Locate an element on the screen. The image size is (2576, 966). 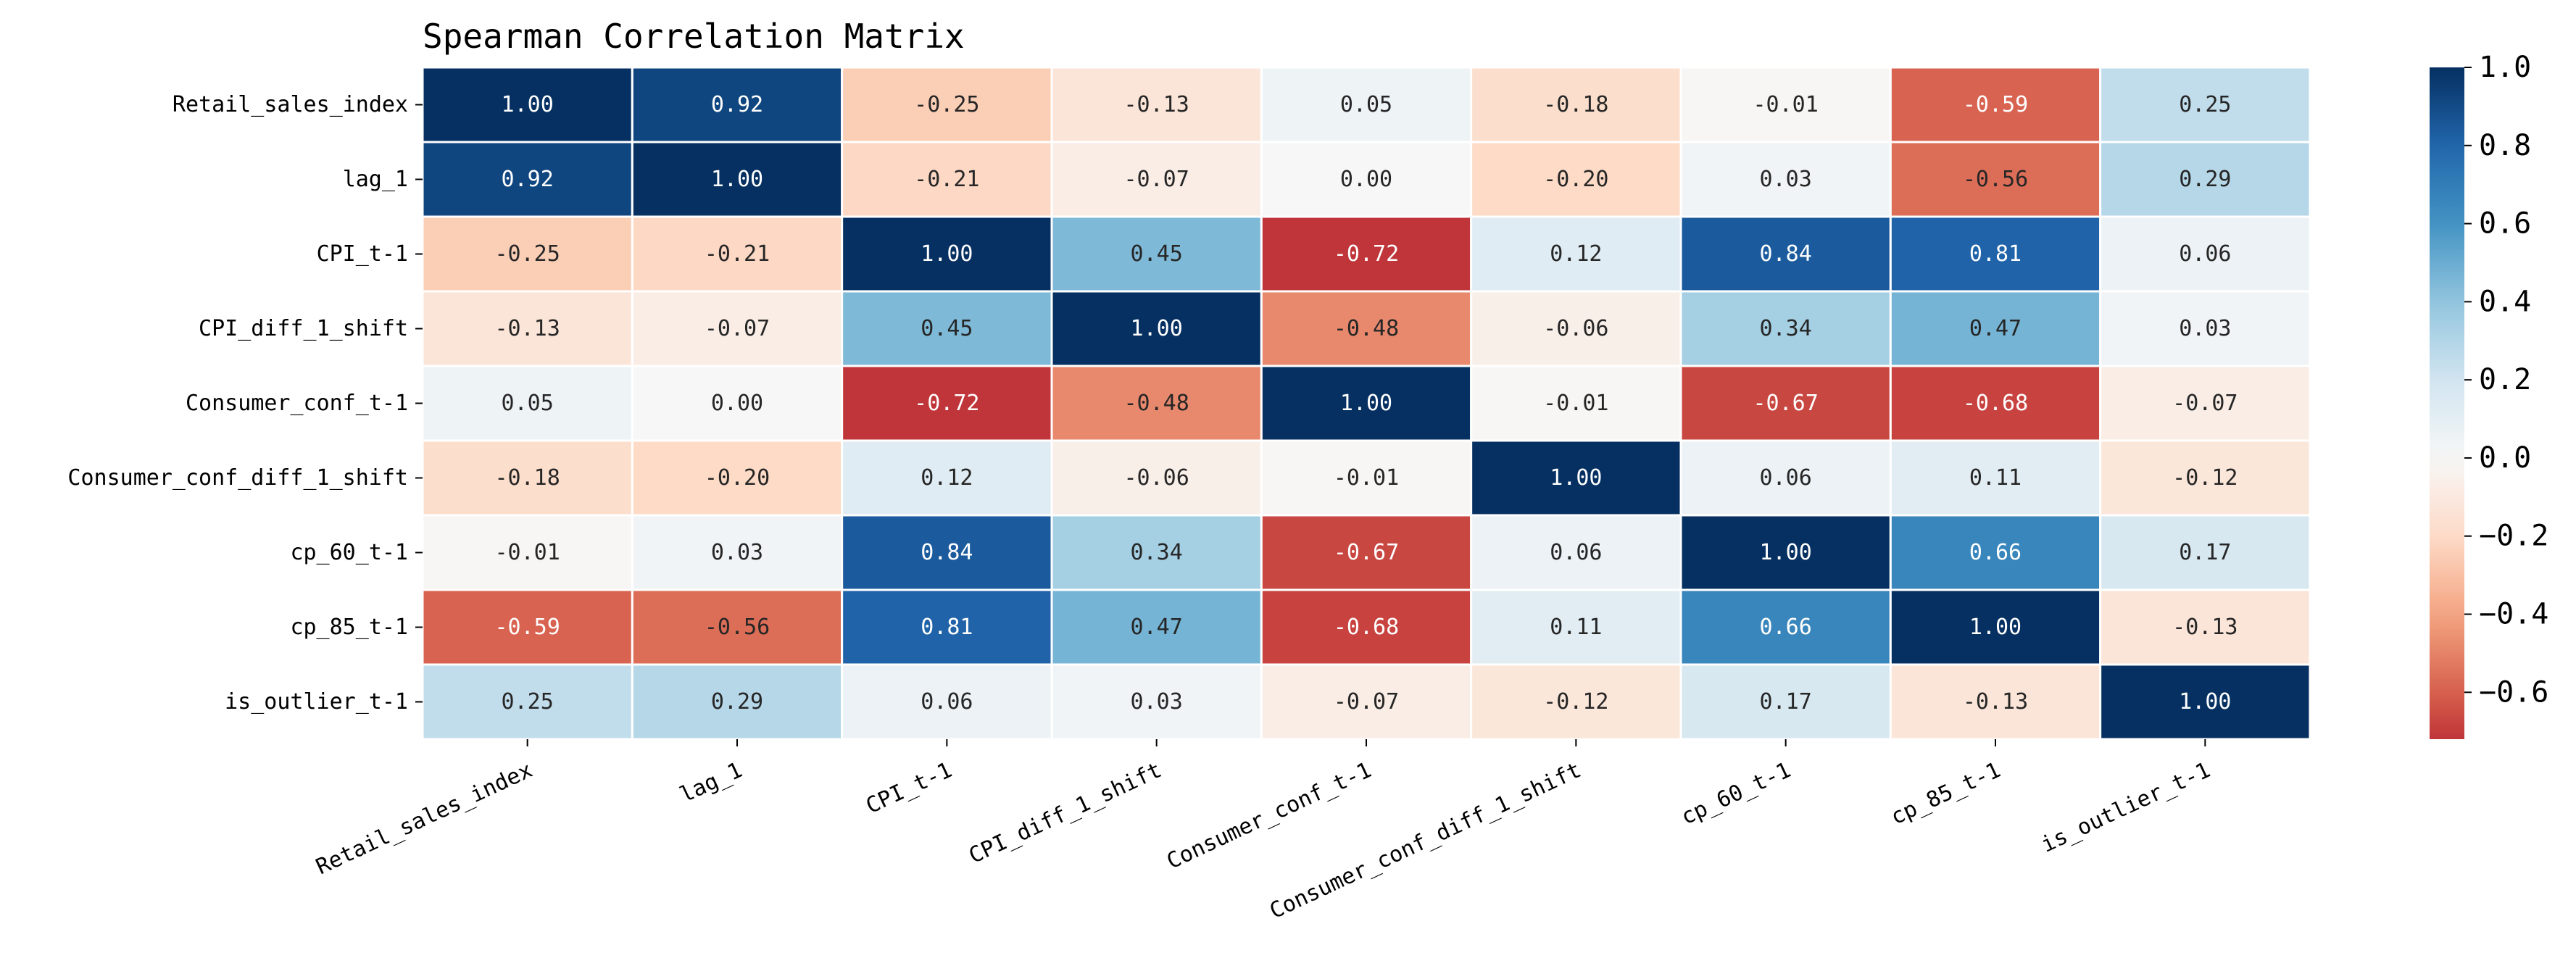
cell-value-label: 0.11 is located at coordinates (1576, 628).